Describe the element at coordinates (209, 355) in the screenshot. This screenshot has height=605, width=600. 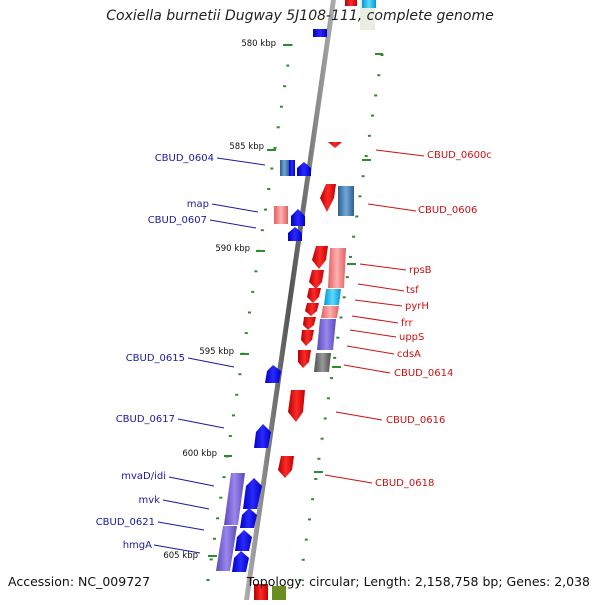
I see `left-leader-lines` at that location.